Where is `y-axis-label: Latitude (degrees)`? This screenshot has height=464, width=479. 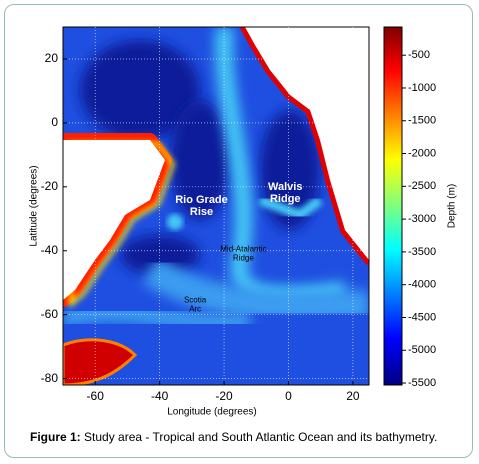 y-axis-label: Latitude (degrees) is located at coordinates (34, 205).